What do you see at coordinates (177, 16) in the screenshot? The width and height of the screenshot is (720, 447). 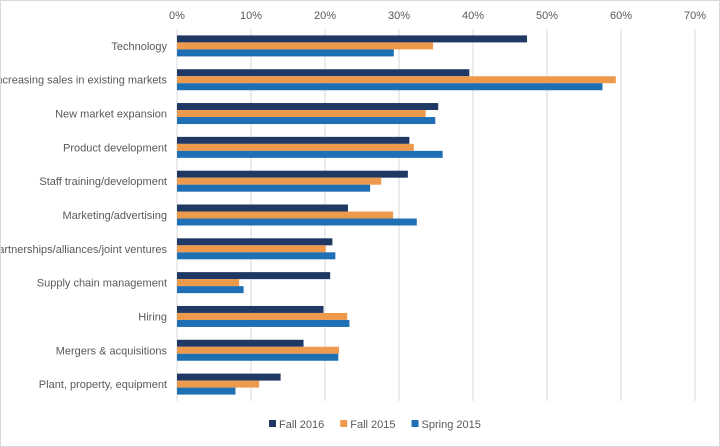 I see `x-tick-label: 0%` at bounding box center [177, 16].